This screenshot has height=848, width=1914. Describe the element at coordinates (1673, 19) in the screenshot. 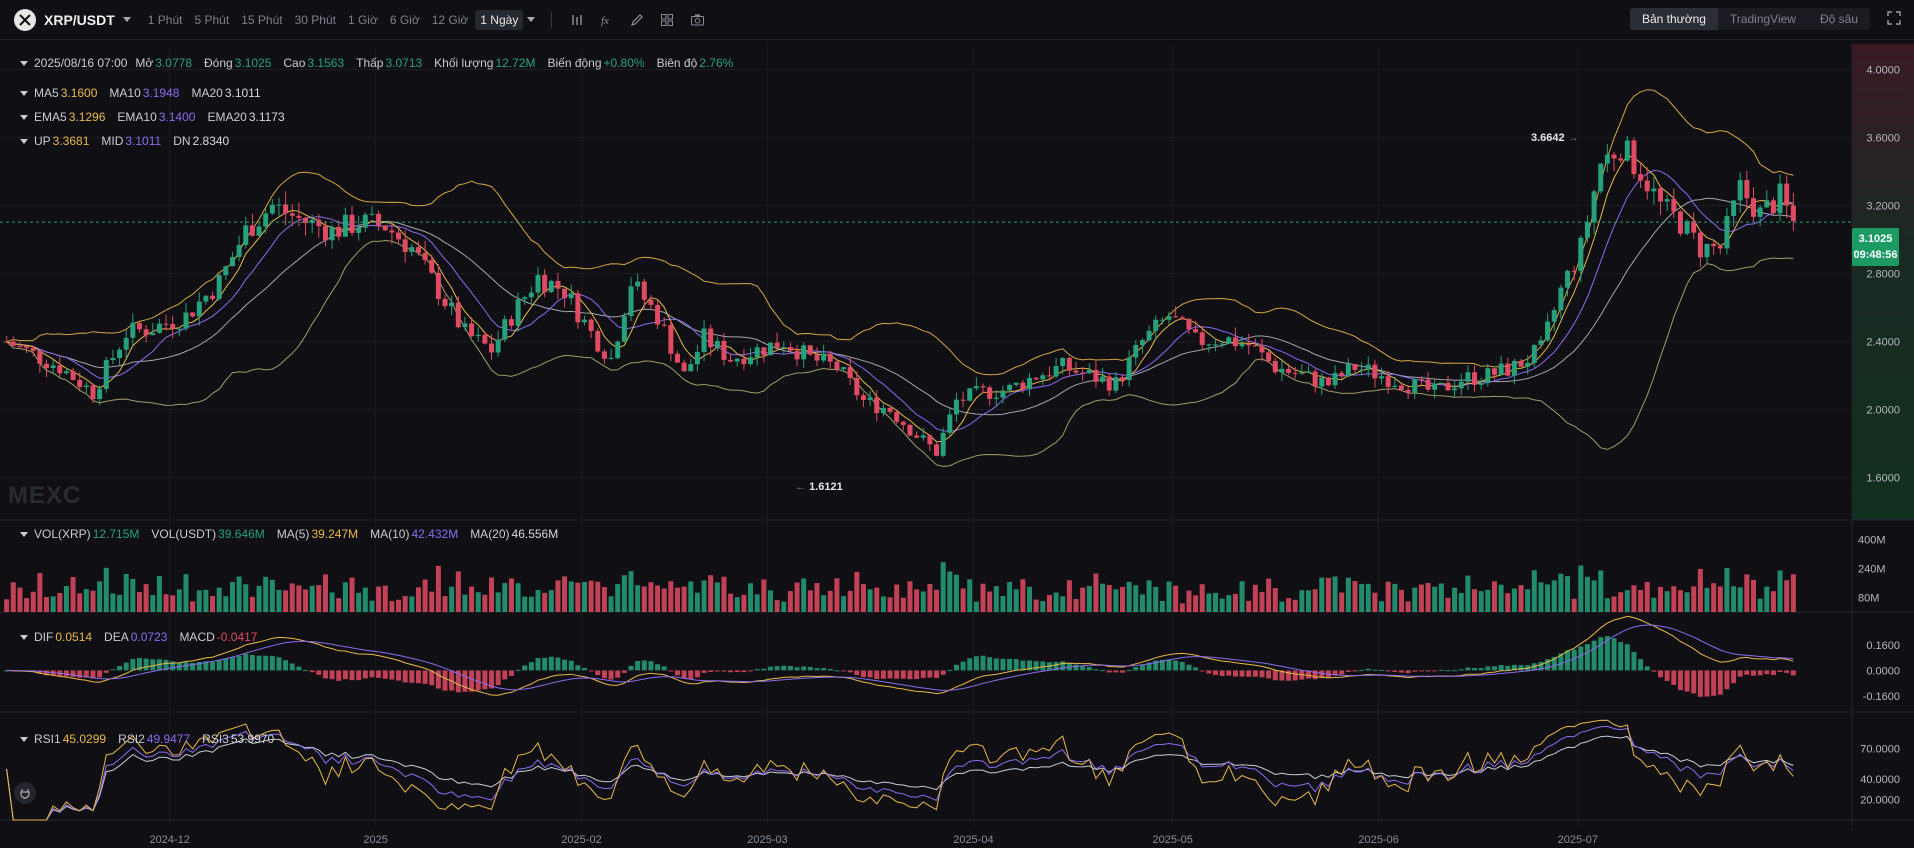

I see `view-standard-button: Bản thường` at that location.